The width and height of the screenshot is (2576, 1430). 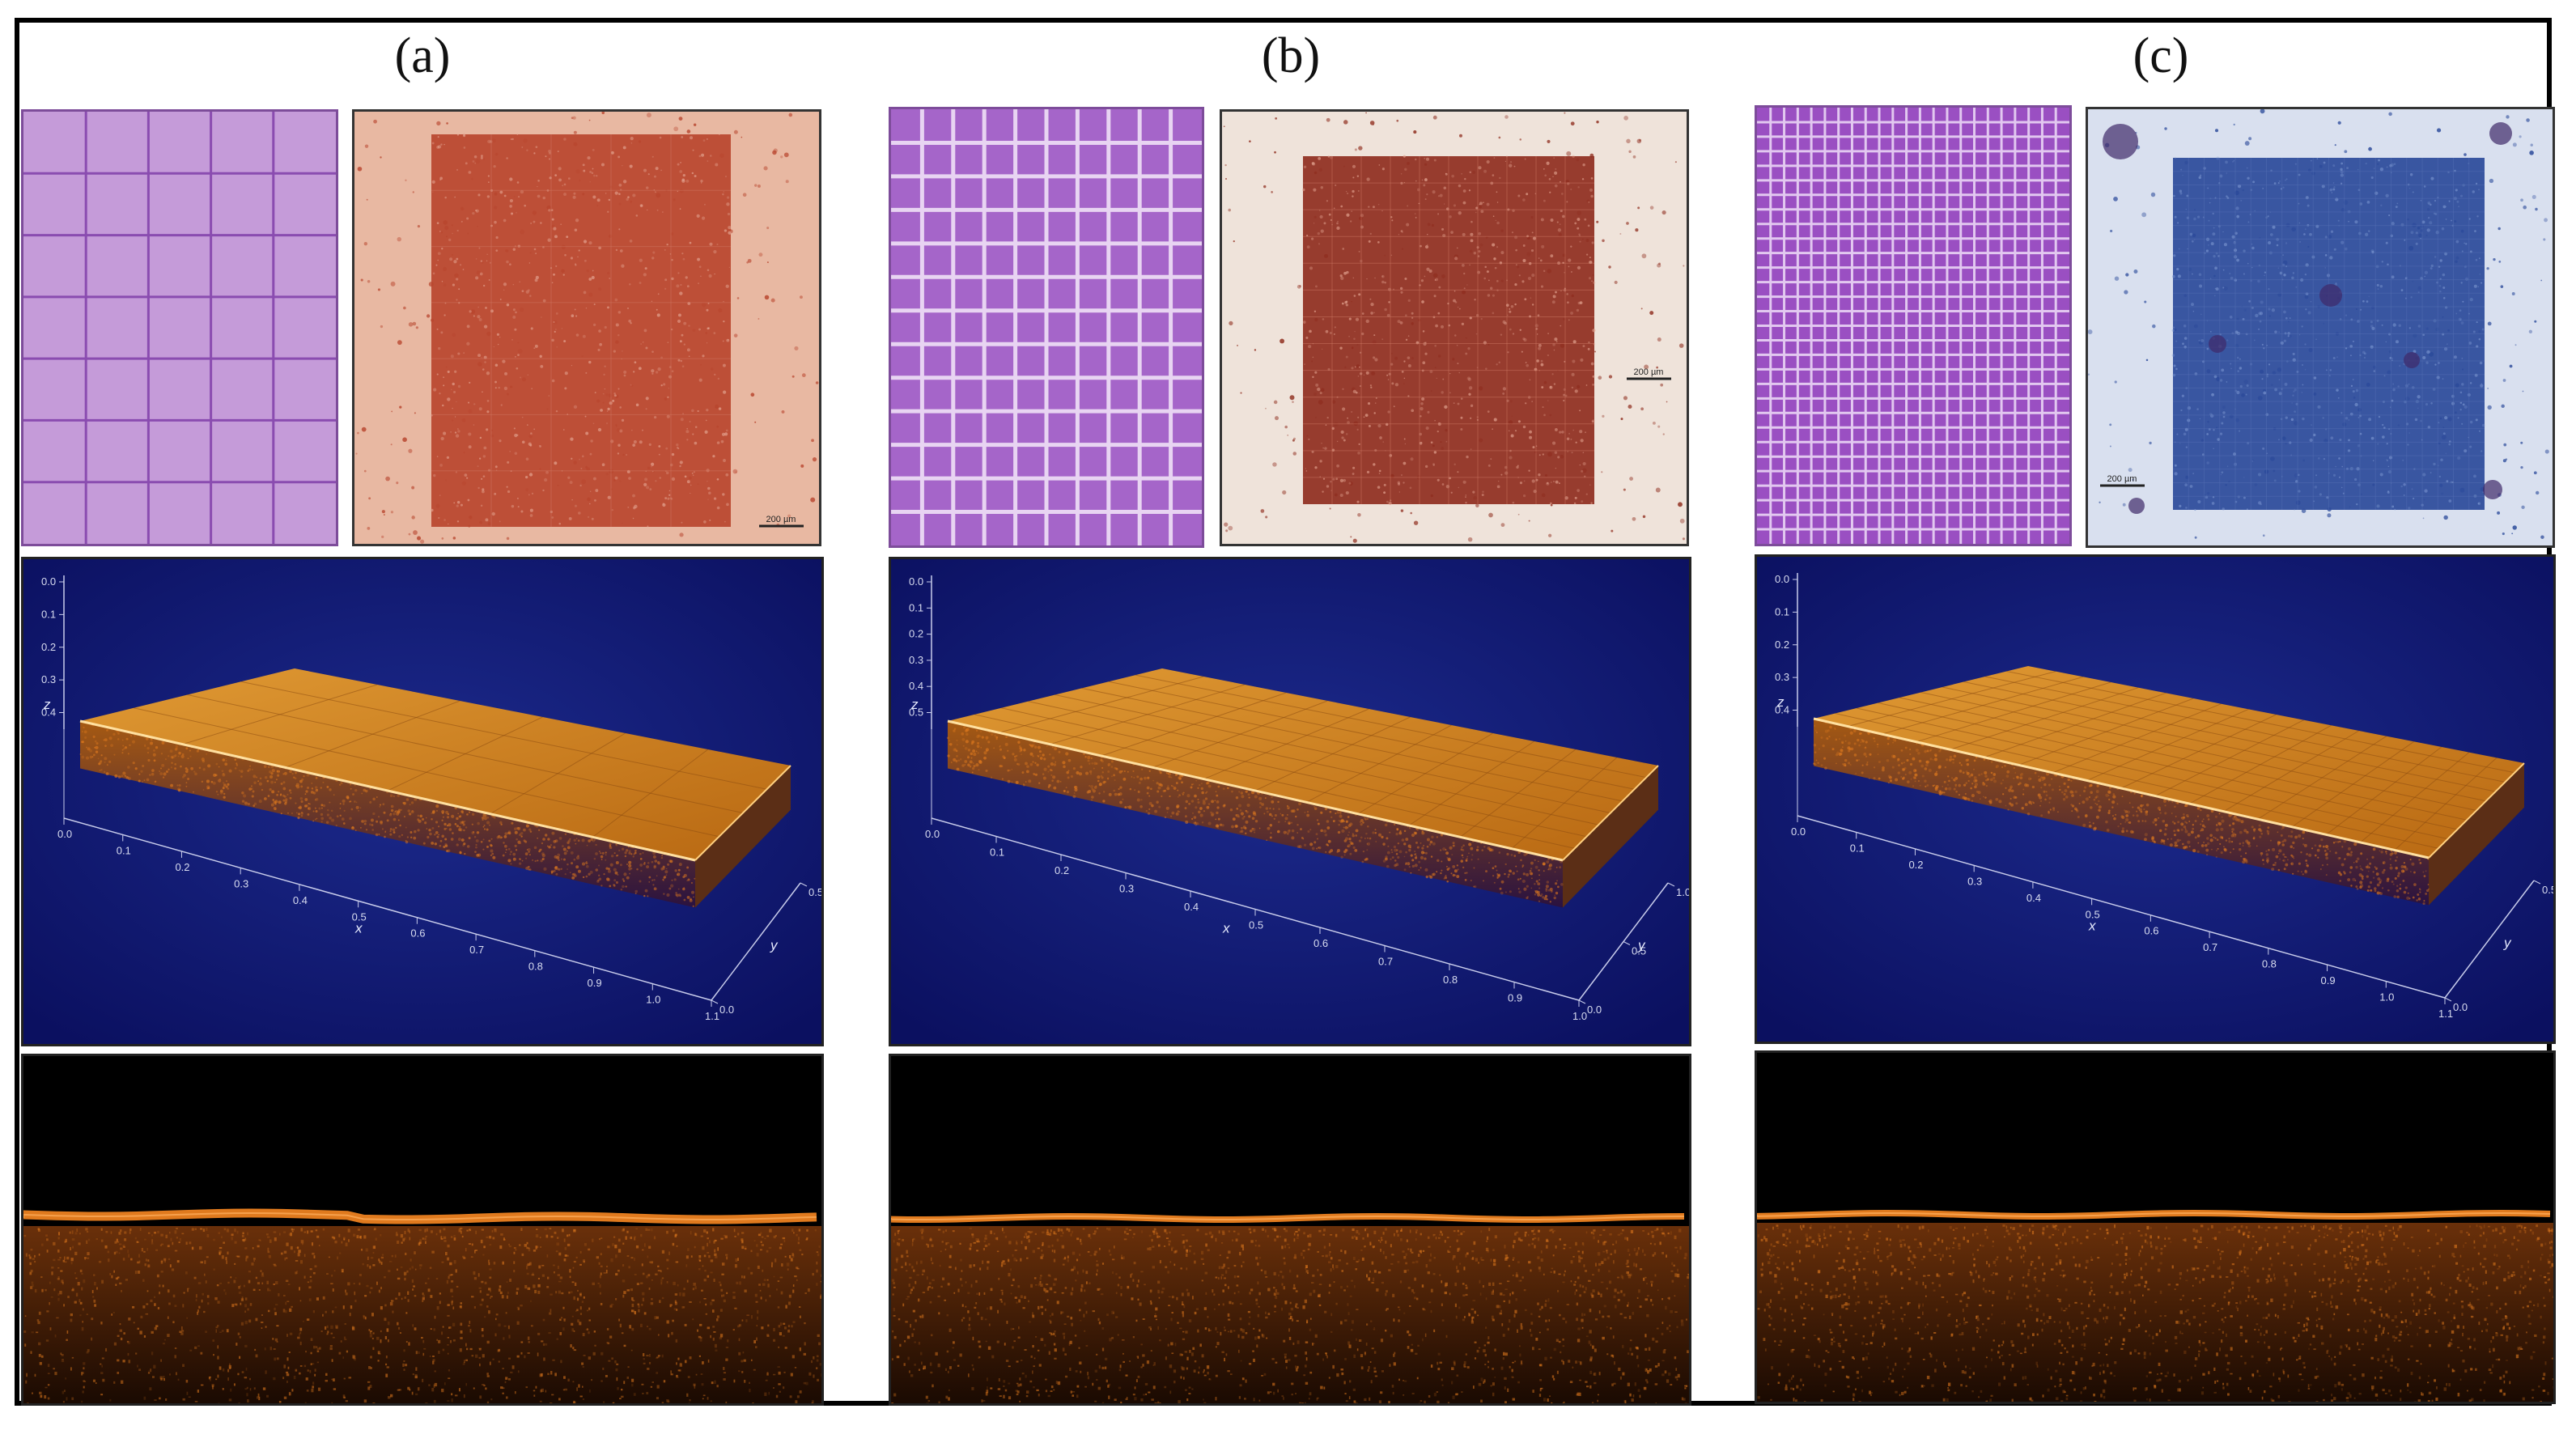 What do you see at coordinates (1913, 325) in the screenshot?
I see `grid-design-c` at bounding box center [1913, 325].